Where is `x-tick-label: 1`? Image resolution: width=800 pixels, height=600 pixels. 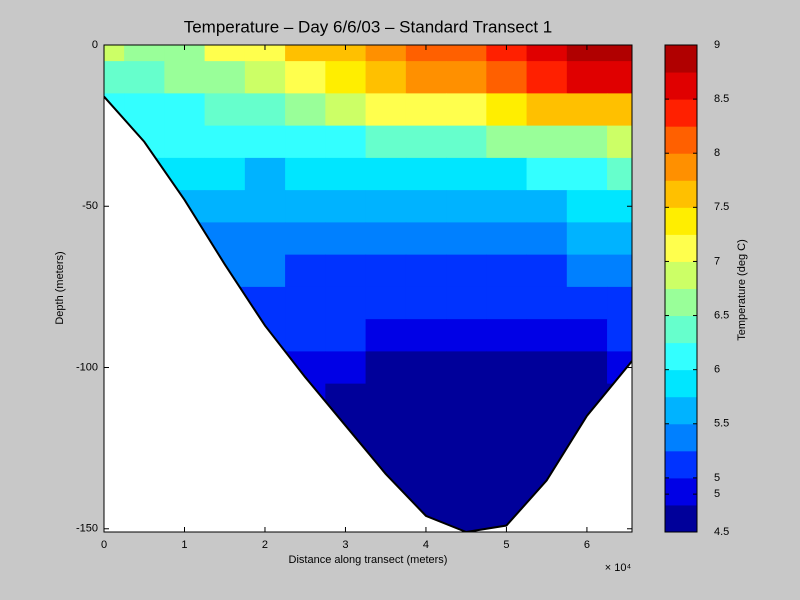 x-tick-label: 1 is located at coordinates (184, 545).